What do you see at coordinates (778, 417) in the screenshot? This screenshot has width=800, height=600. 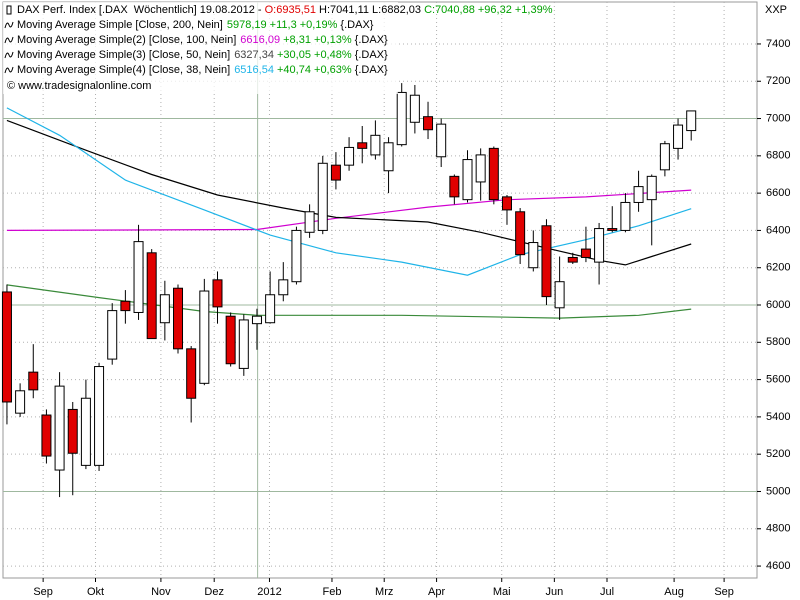 I see `y-tick-label: 5400` at bounding box center [778, 417].